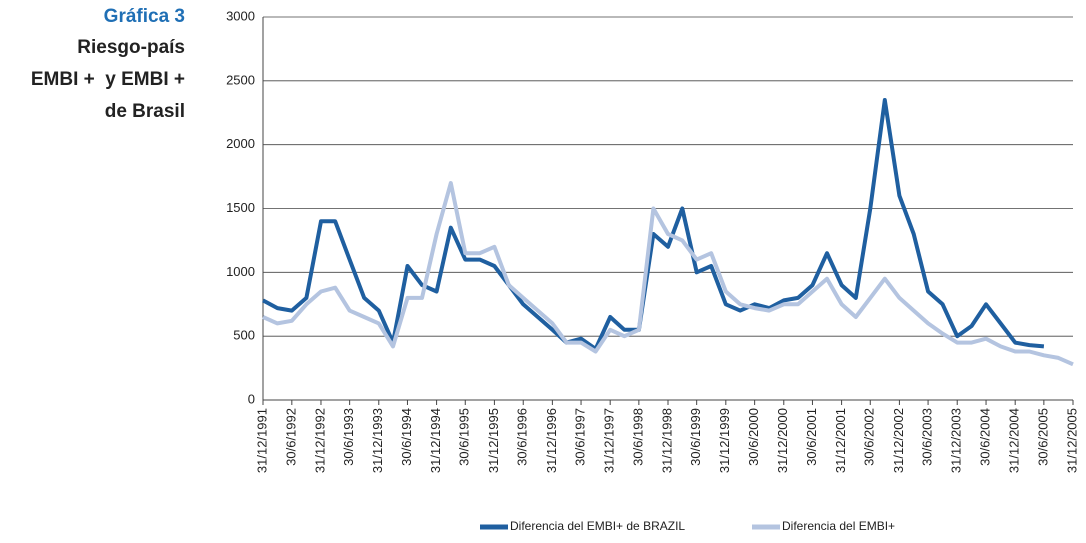  What do you see at coordinates (840, 440) in the screenshot?
I see `x-tick-label: 31/12/2001` at bounding box center [840, 440].